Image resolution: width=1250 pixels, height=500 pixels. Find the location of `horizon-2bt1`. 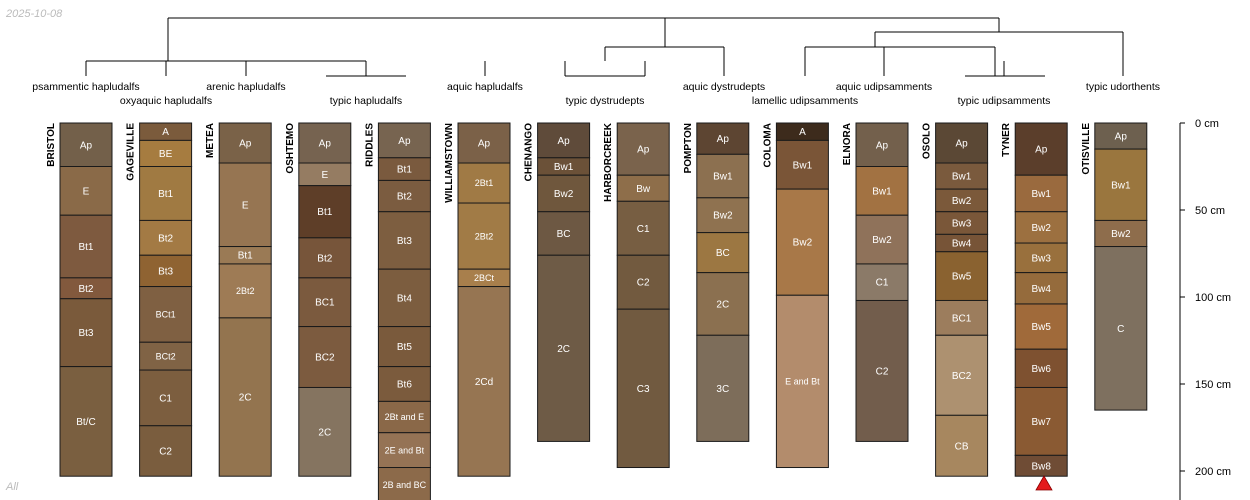

horizon-2bt1 is located at coordinates (484, 183).